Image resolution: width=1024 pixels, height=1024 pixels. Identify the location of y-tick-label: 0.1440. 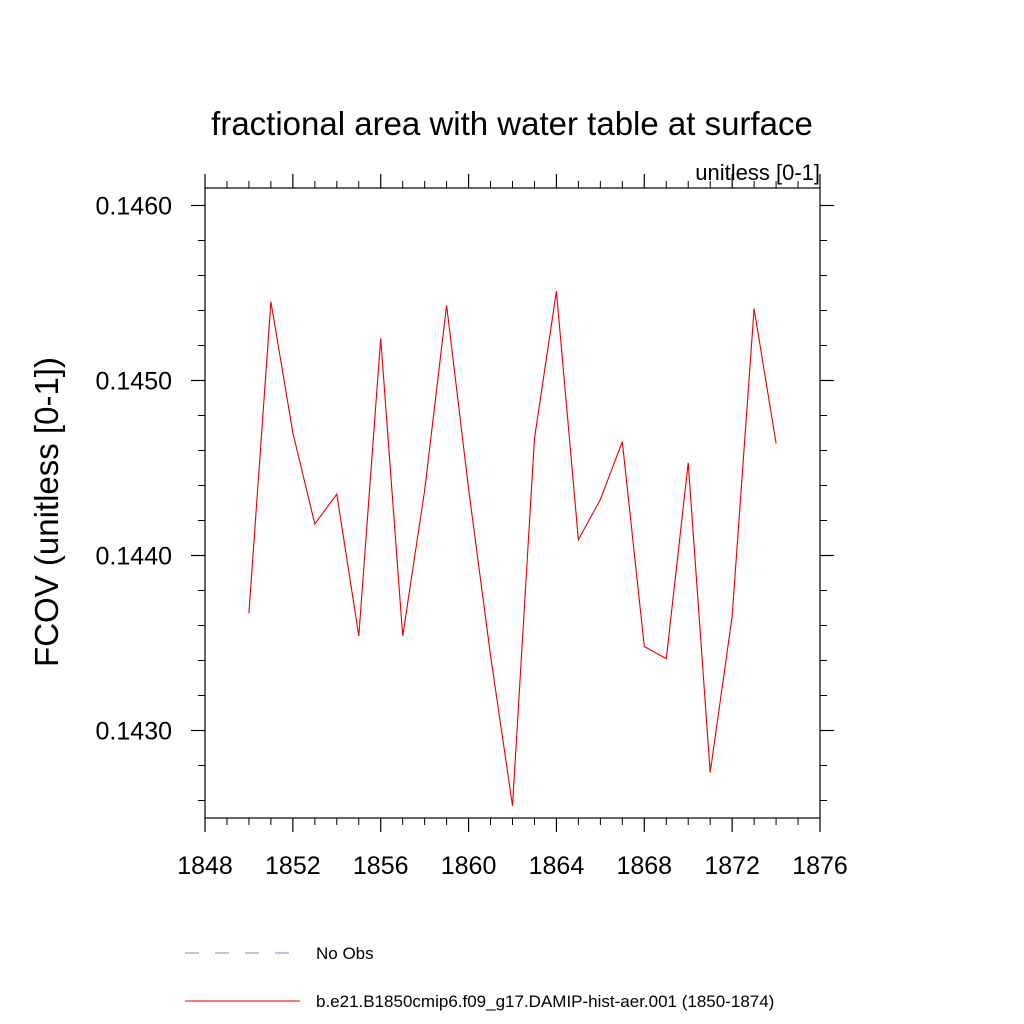
(134, 557).